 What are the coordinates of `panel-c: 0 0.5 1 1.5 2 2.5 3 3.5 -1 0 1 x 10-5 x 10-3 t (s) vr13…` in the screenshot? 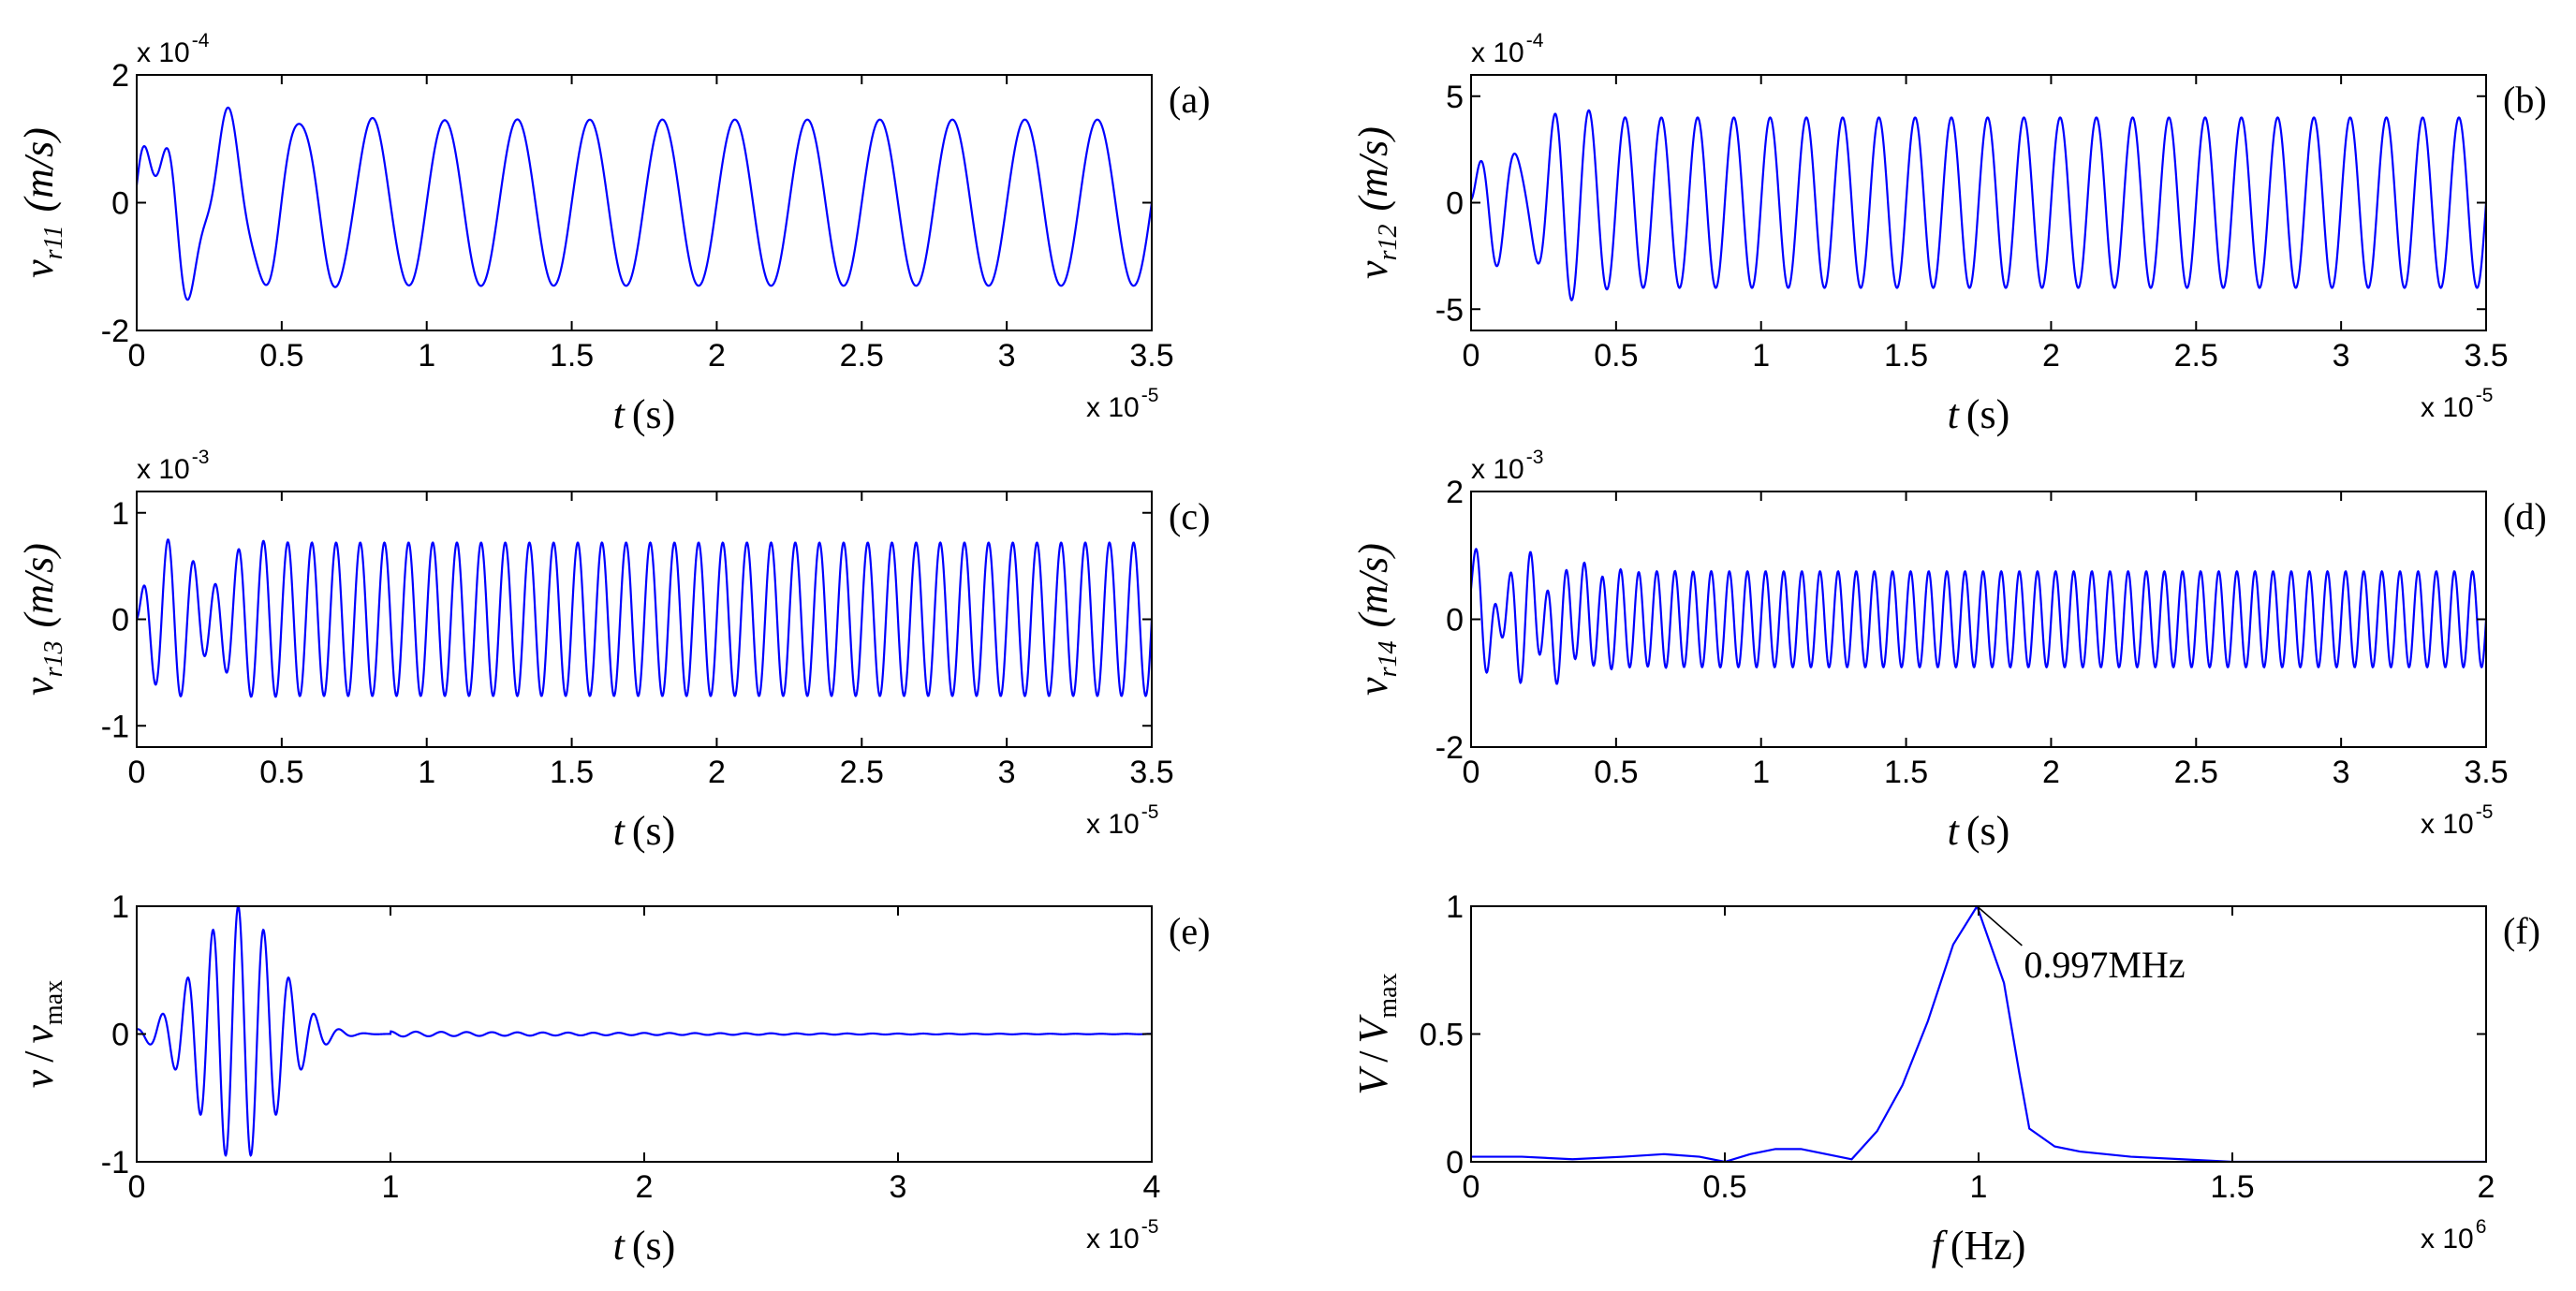 It's located at (613, 650).